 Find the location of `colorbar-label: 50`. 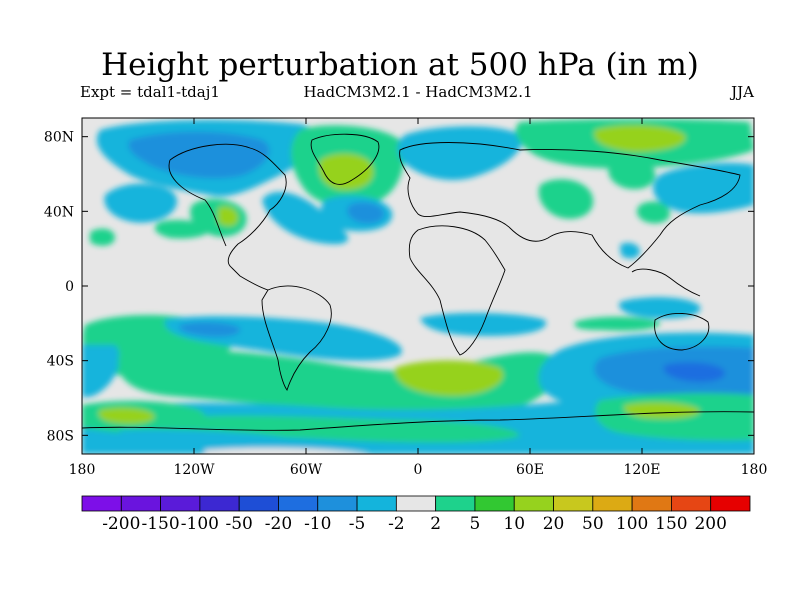

colorbar-label: 50 is located at coordinates (593, 524).